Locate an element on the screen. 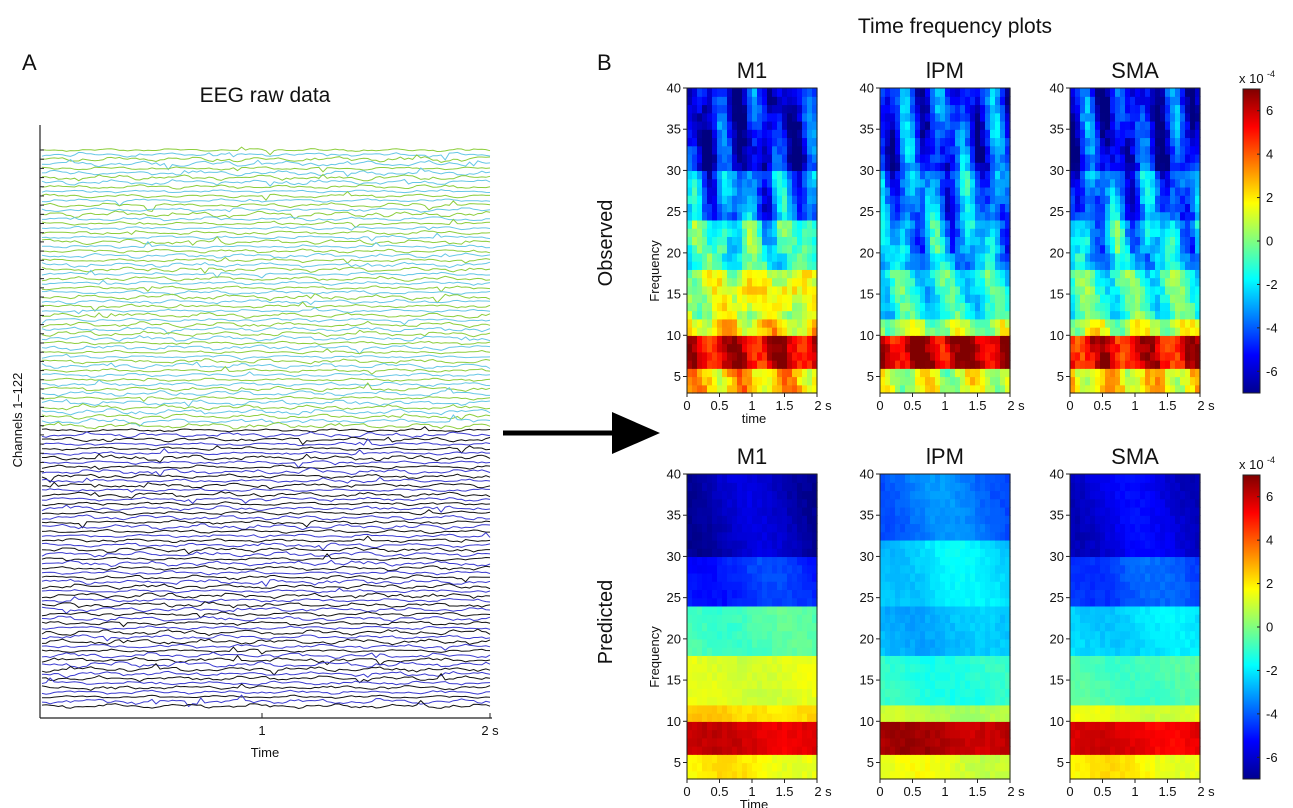 Image resolution: width=1293 pixels, height=808 pixels. eeg-channel-trace is located at coordinates (266, 442).